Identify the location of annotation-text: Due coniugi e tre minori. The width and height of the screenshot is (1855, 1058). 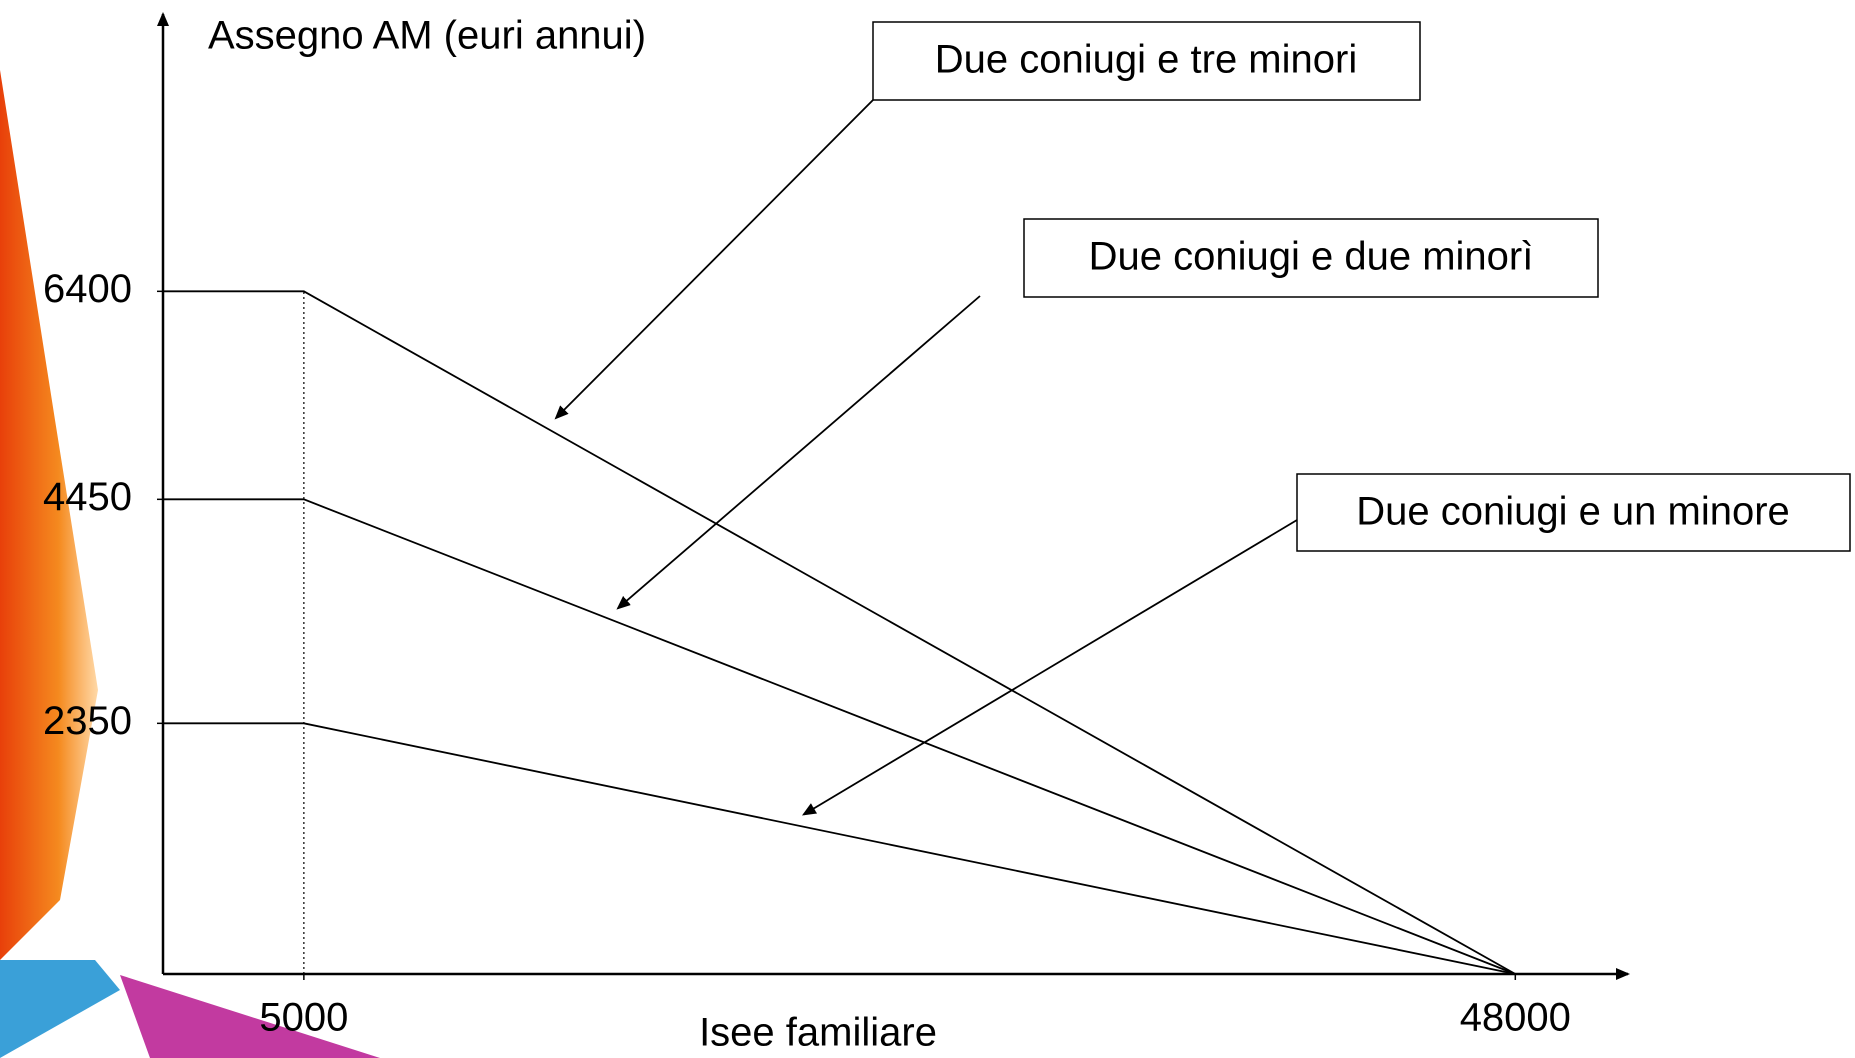
(1146, 60).